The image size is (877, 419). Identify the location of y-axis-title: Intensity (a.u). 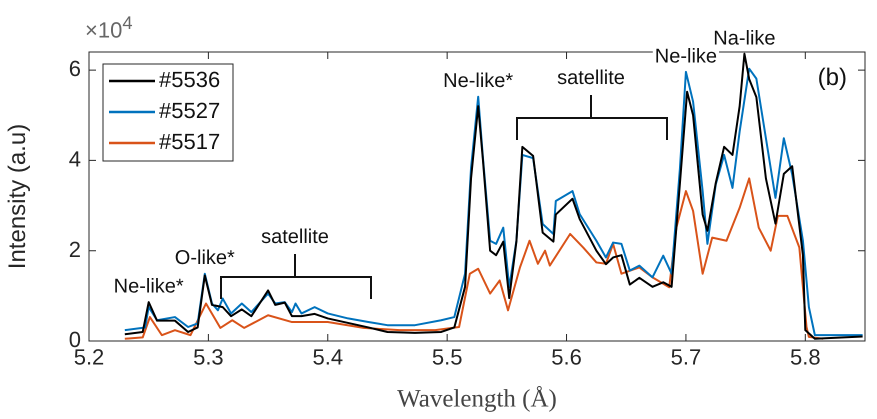
(18, 197).